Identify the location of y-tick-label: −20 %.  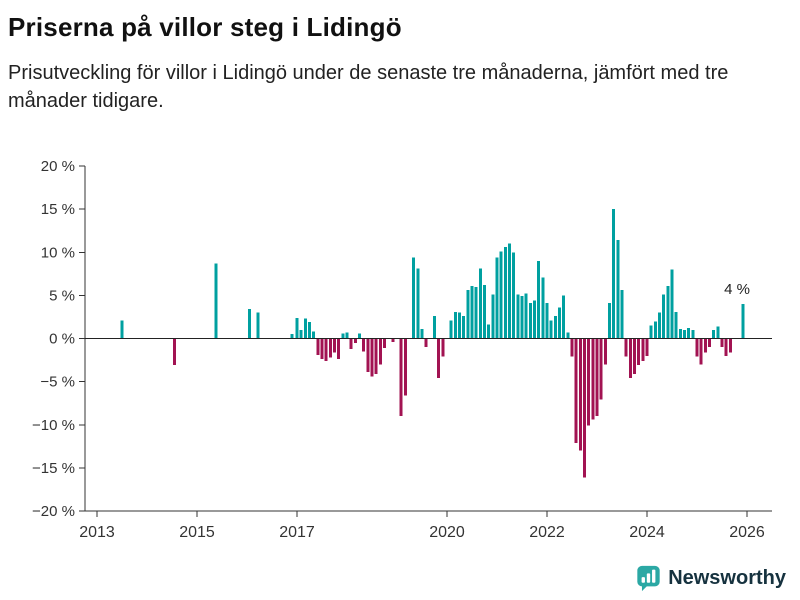
(53, 511).